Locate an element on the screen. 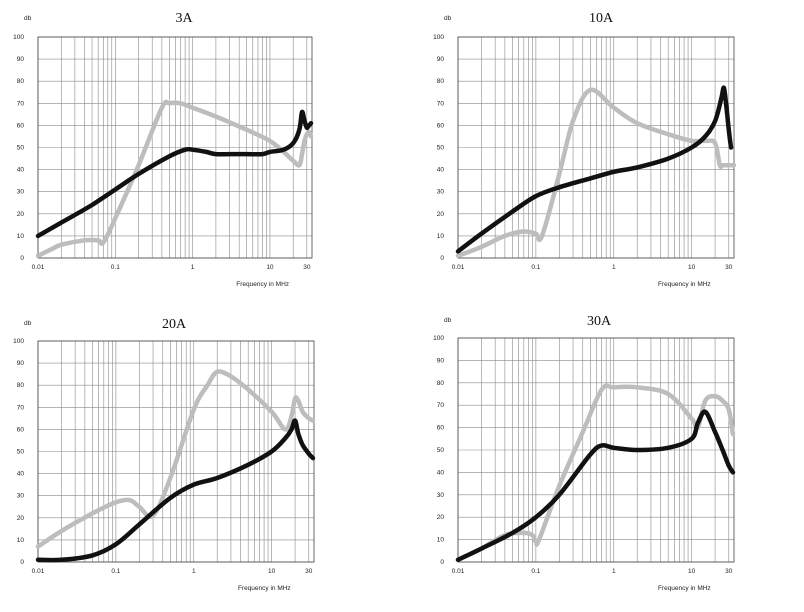 The width and height of the screenshot is (804, 612). chart-title: 20A is located at coordinates (174, 324).